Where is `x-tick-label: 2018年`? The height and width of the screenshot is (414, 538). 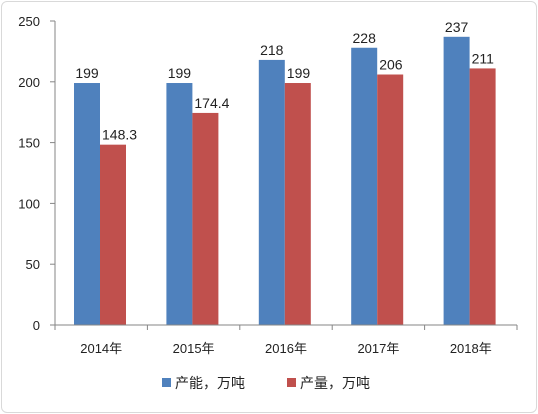
x-tick-label: 2018年 is located at coordinates (471, 348).